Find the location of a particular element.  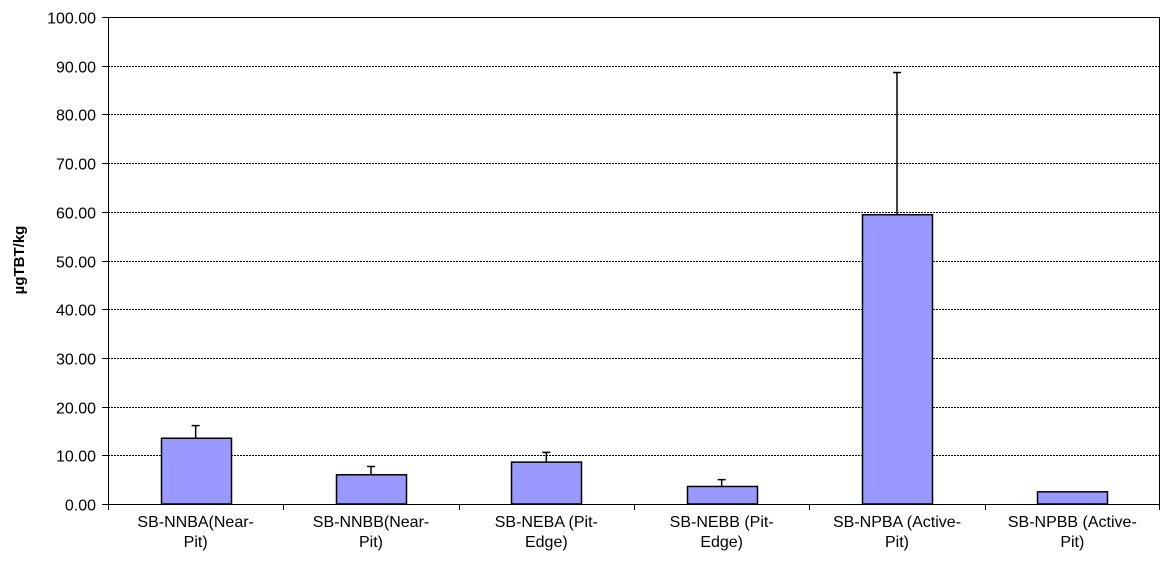

y-tick-label: 100.00 is located at coordinates (71, 19).